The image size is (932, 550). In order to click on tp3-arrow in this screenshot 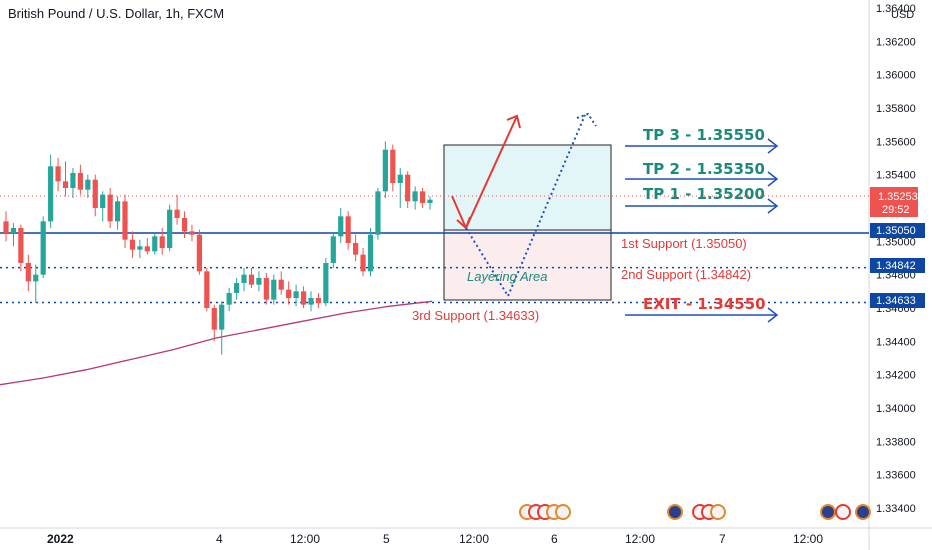, I will do `click(702, 146)`.